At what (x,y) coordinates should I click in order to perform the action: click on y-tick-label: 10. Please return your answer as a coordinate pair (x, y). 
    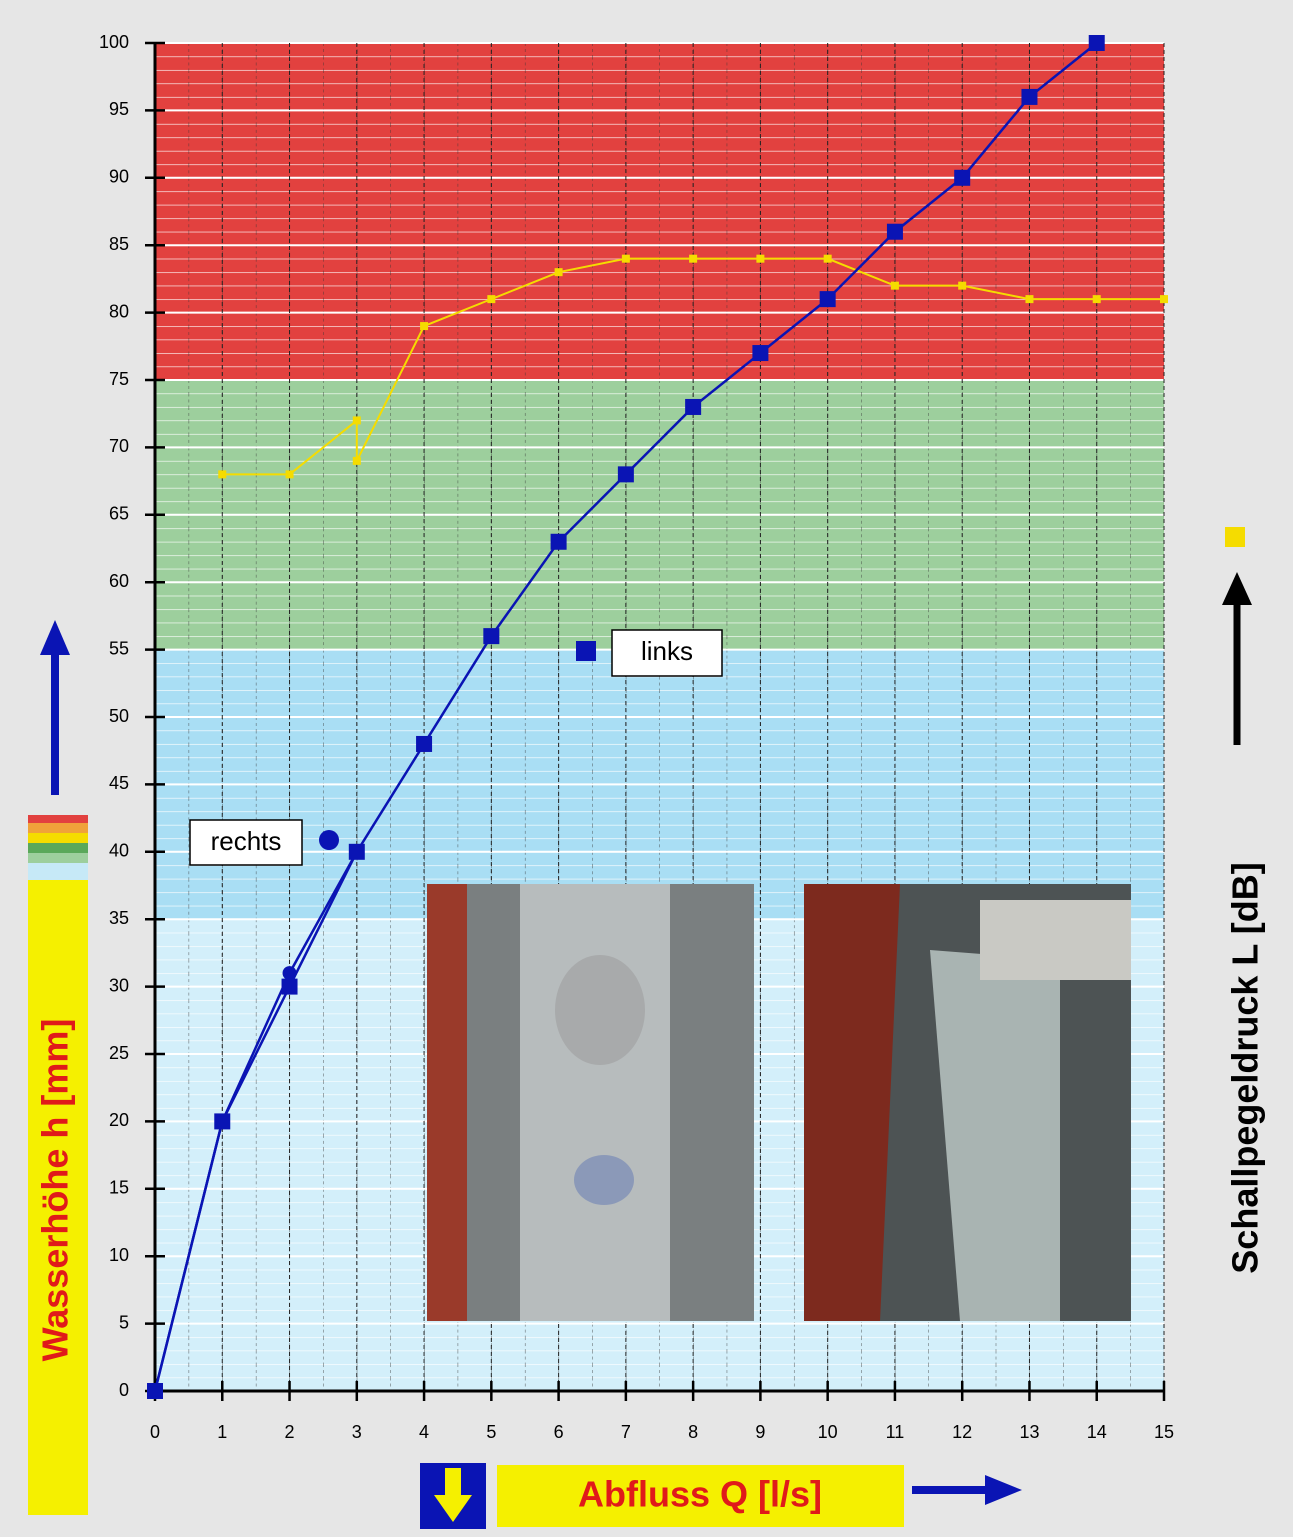
    Looking at the image, I should click on (119, 1255).